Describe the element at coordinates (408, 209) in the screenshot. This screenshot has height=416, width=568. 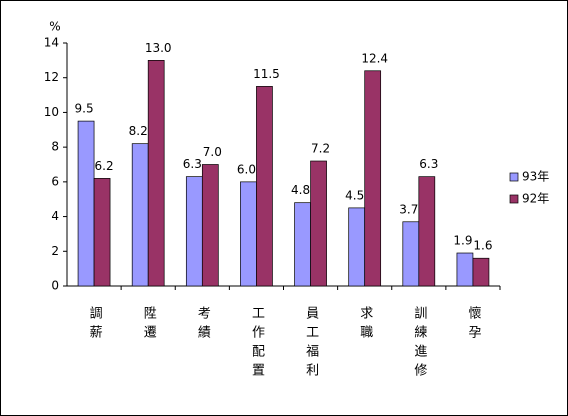
I see `value-label: 3.7` at that location.